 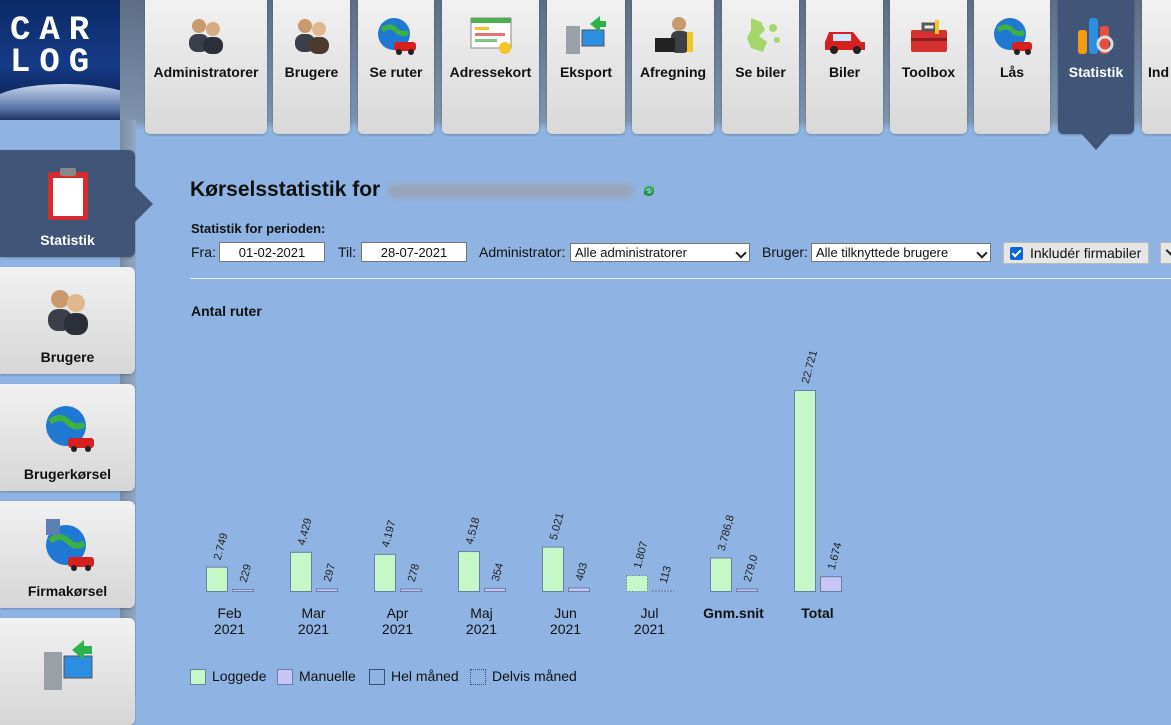 I want to click on tab-label: Brugere, so click(x=311, y=72).